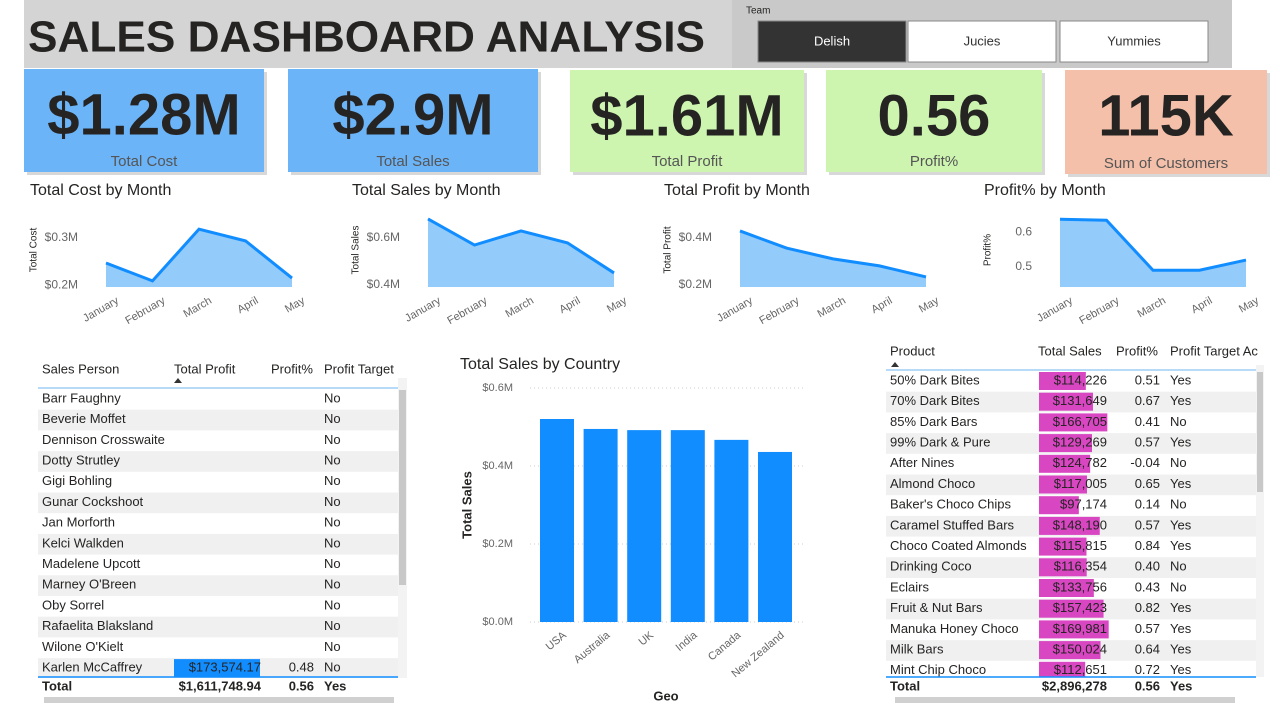  Describe the element at coordinates (895, 364) in the screenshot. I see `sort-arrow` at that location.